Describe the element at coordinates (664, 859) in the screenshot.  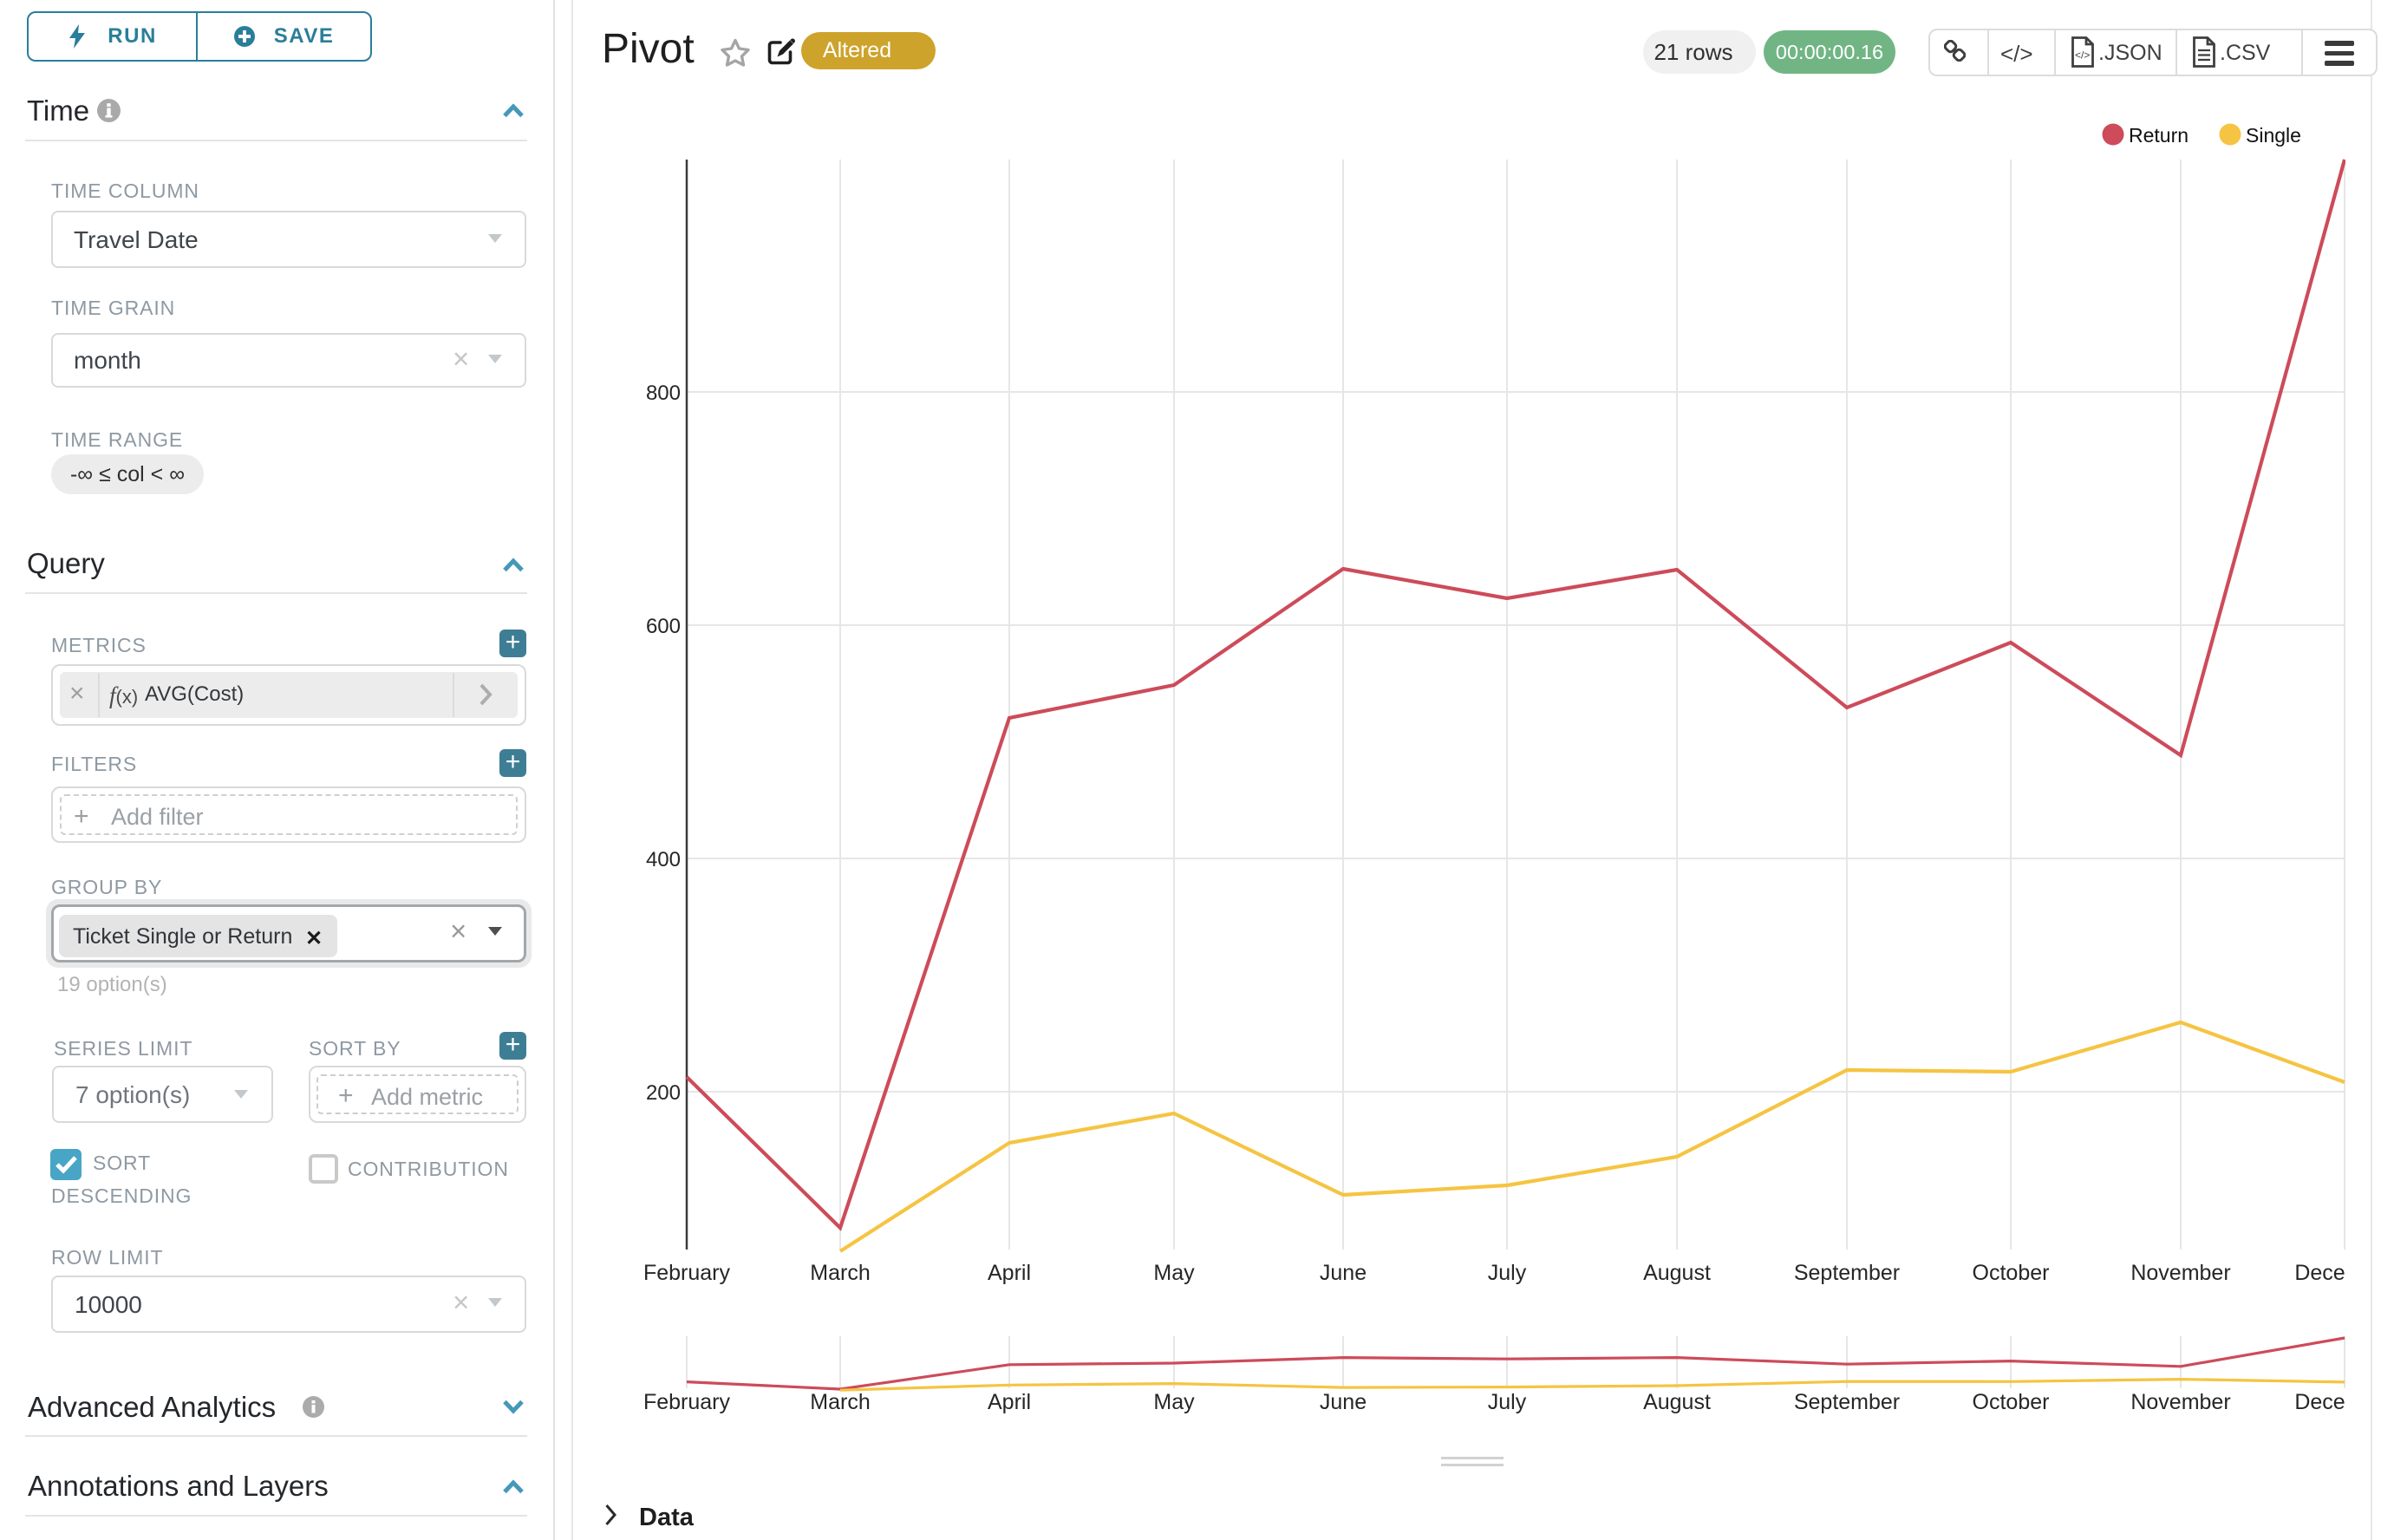
I see `svg-text: 400` at that location.